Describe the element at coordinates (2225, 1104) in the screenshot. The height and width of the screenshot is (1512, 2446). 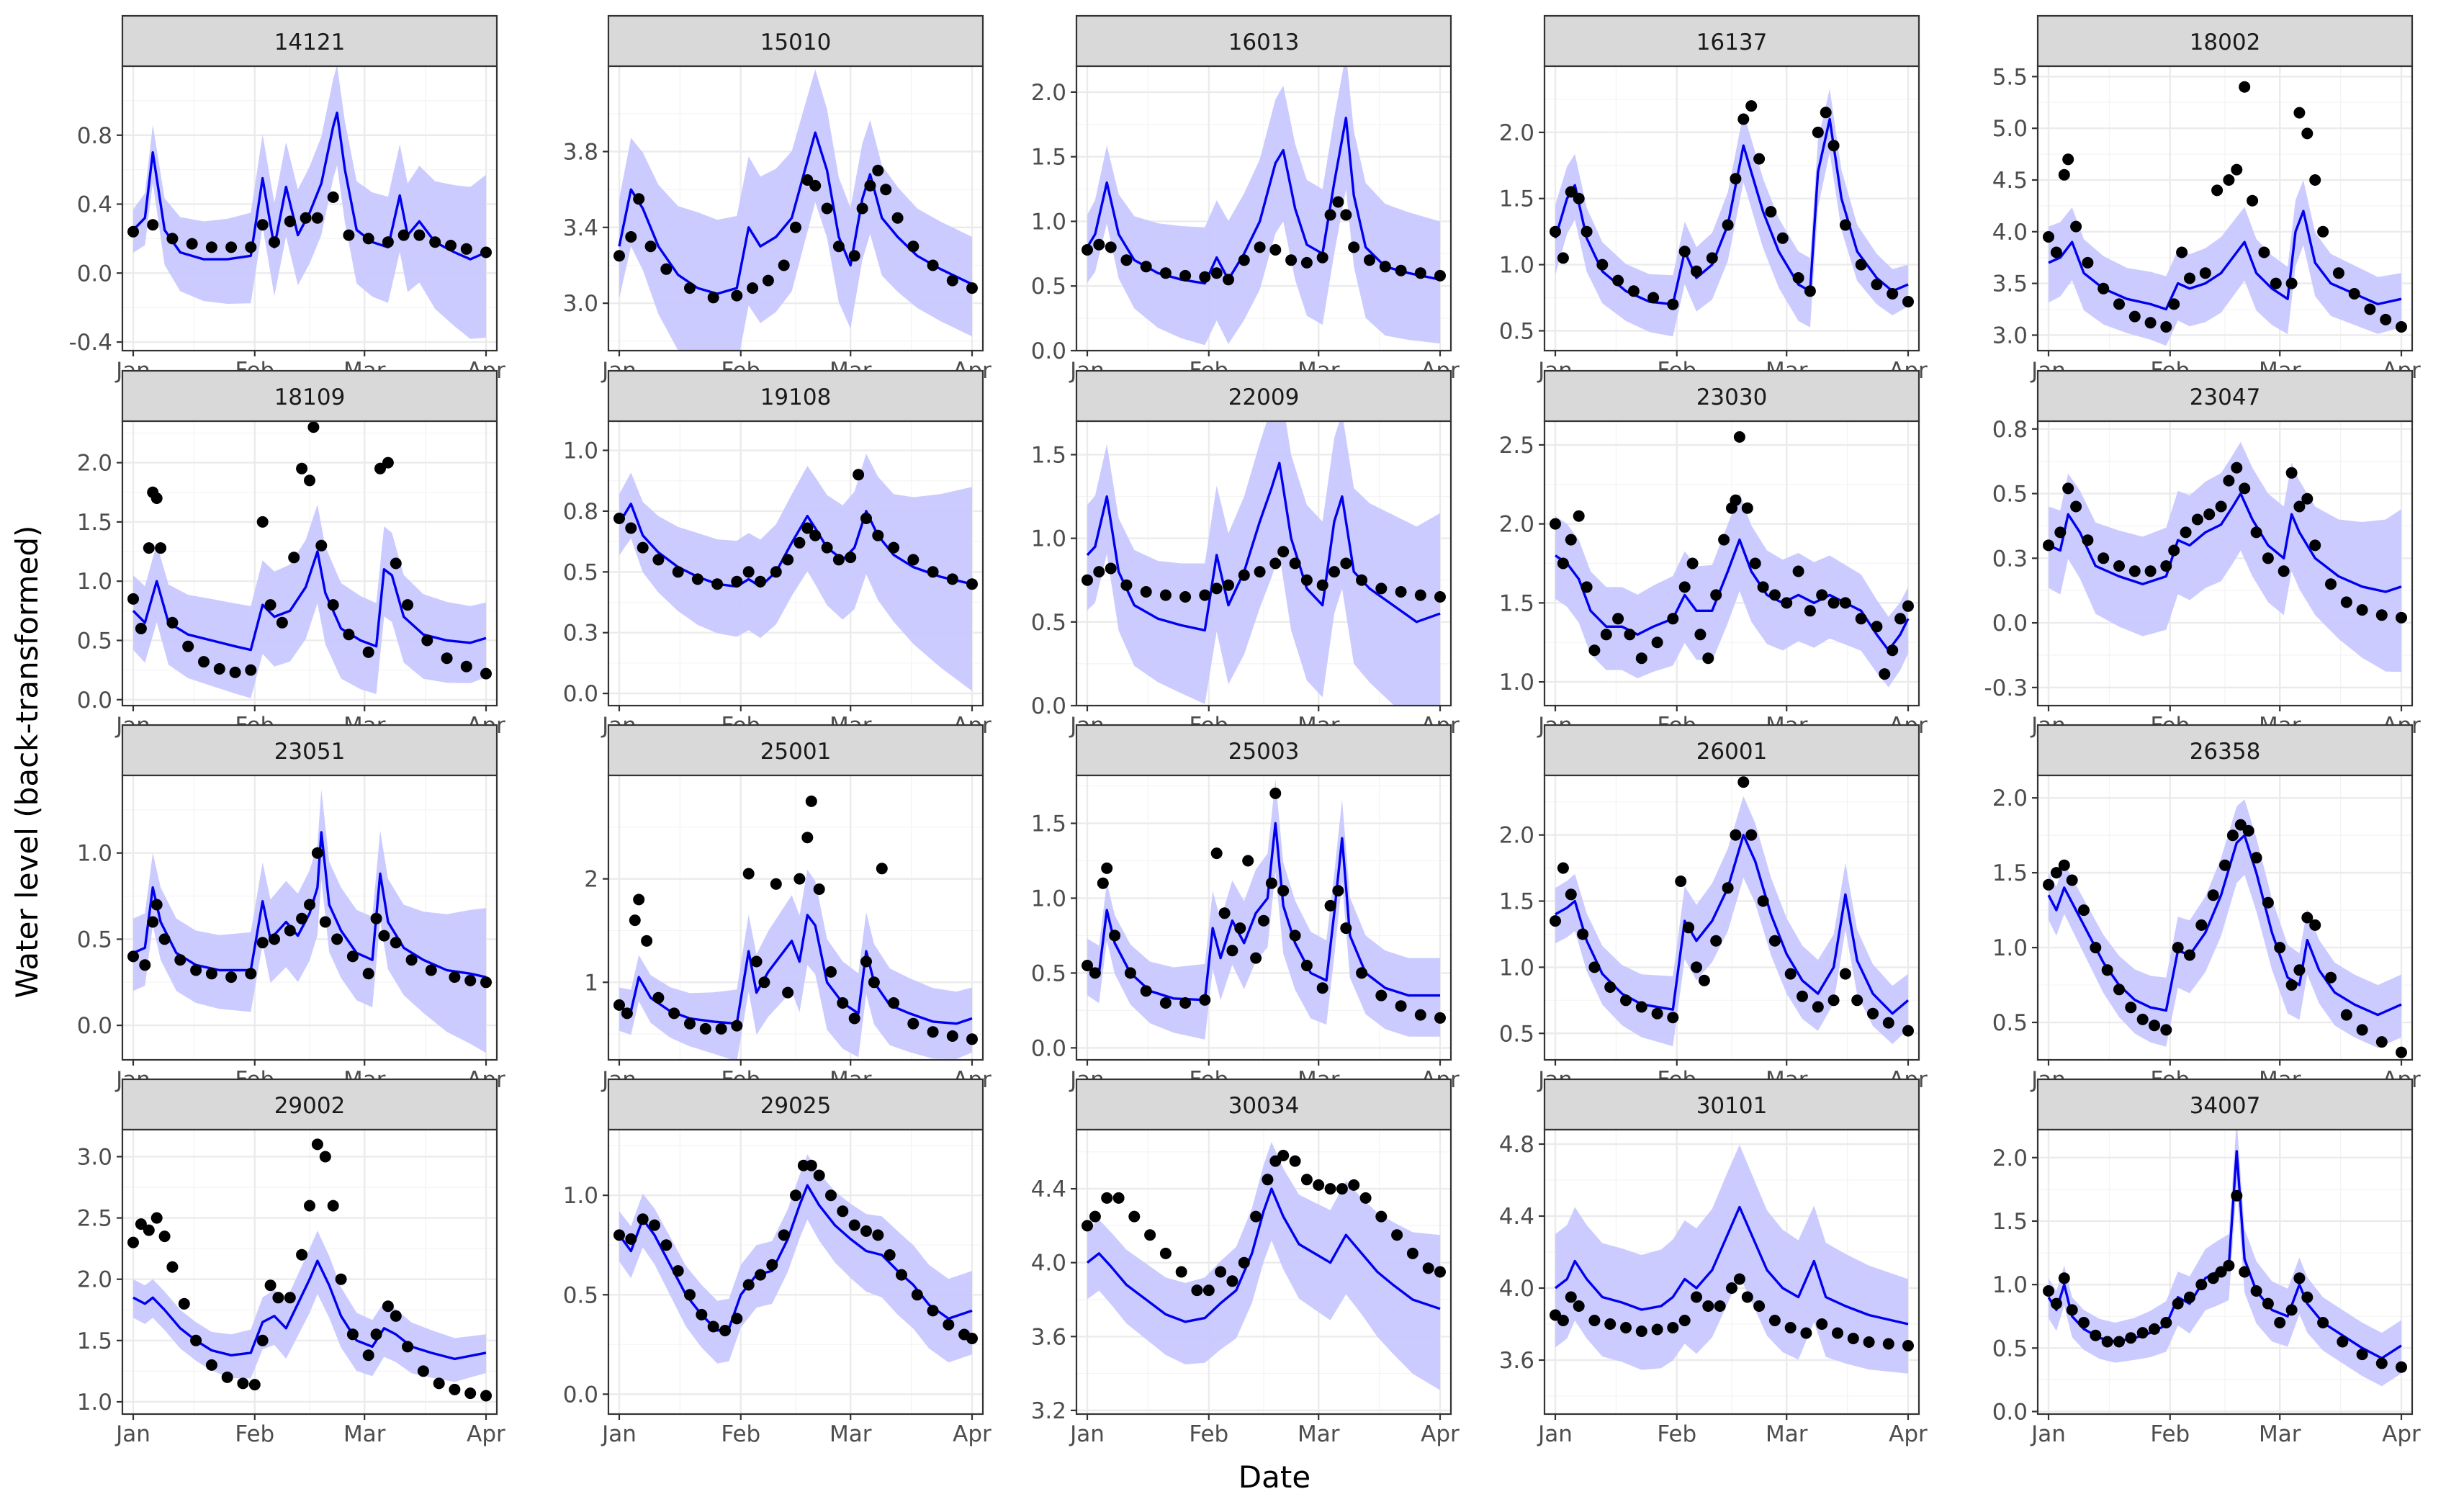
I see `facet-strip` at that location.